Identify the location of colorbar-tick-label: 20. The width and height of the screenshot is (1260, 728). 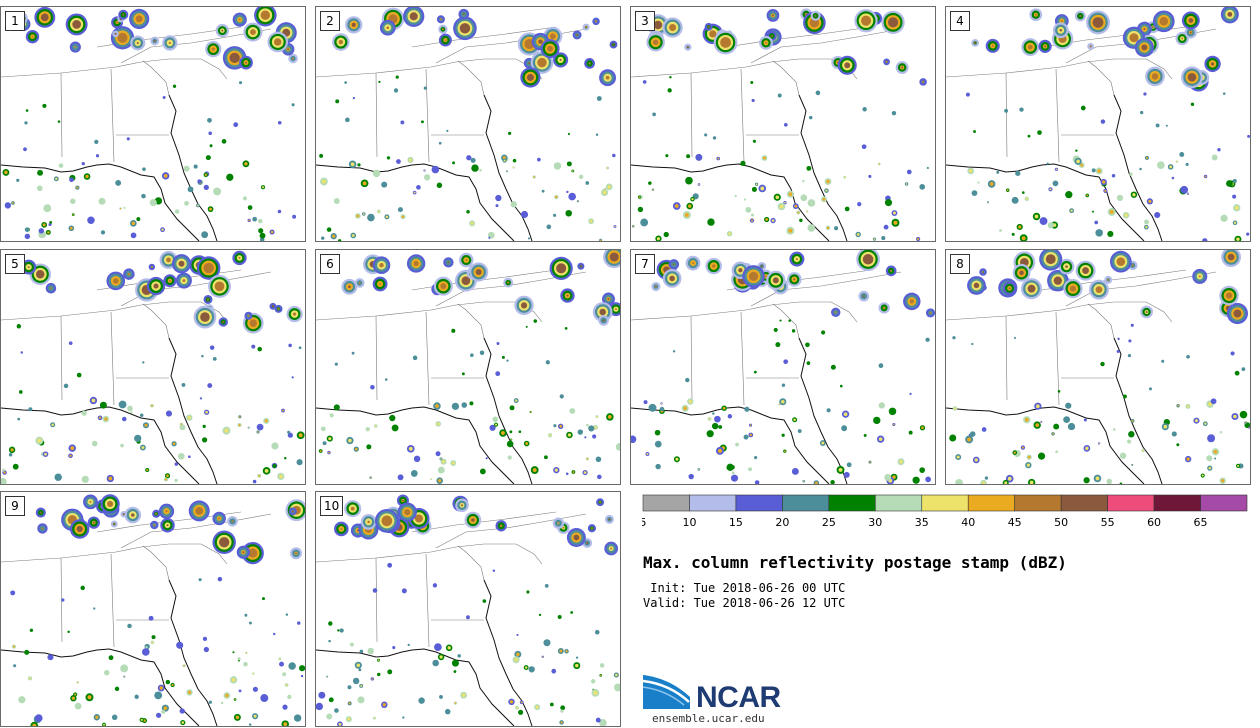
(782, 522).